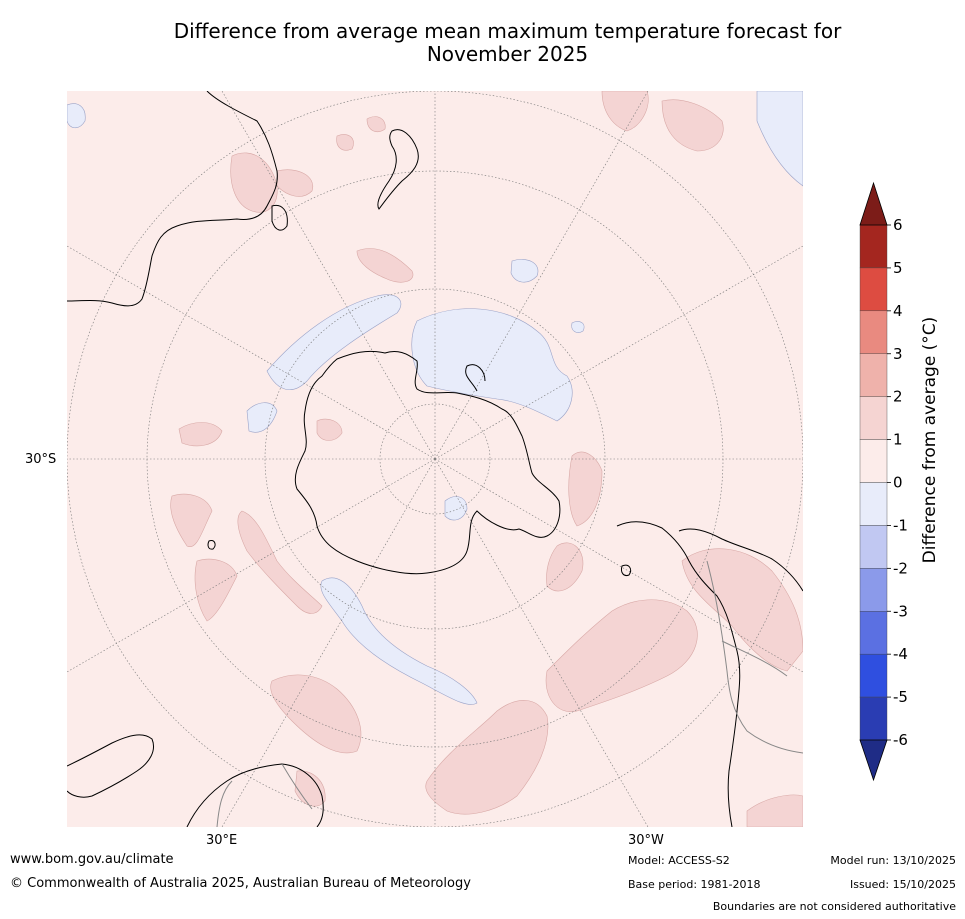 This screenshot has height=919, width=965. What do you see at coordinates (216, 590) in the screenshot?
I see `warm-region-sa-cape` at bounding box center [216, 590].